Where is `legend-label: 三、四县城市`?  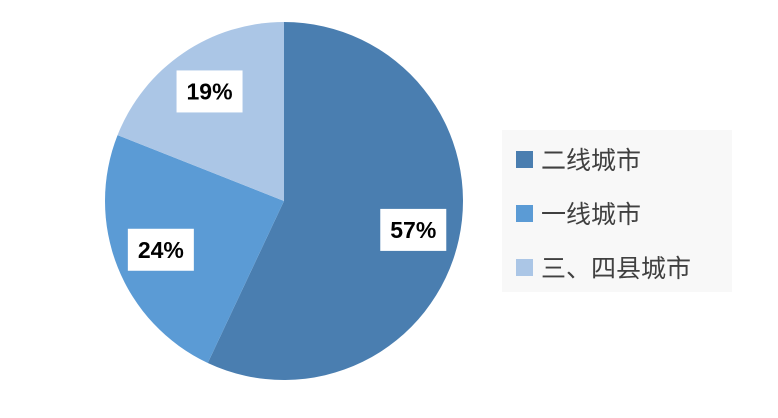 legend-label: 三、四县城市 is located at coordinates (616, 268).